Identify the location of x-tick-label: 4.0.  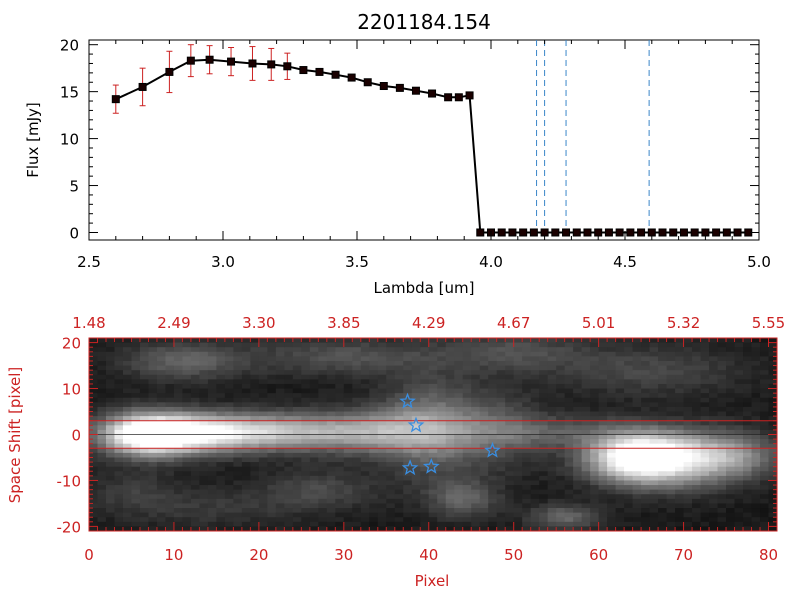
(491, 262).